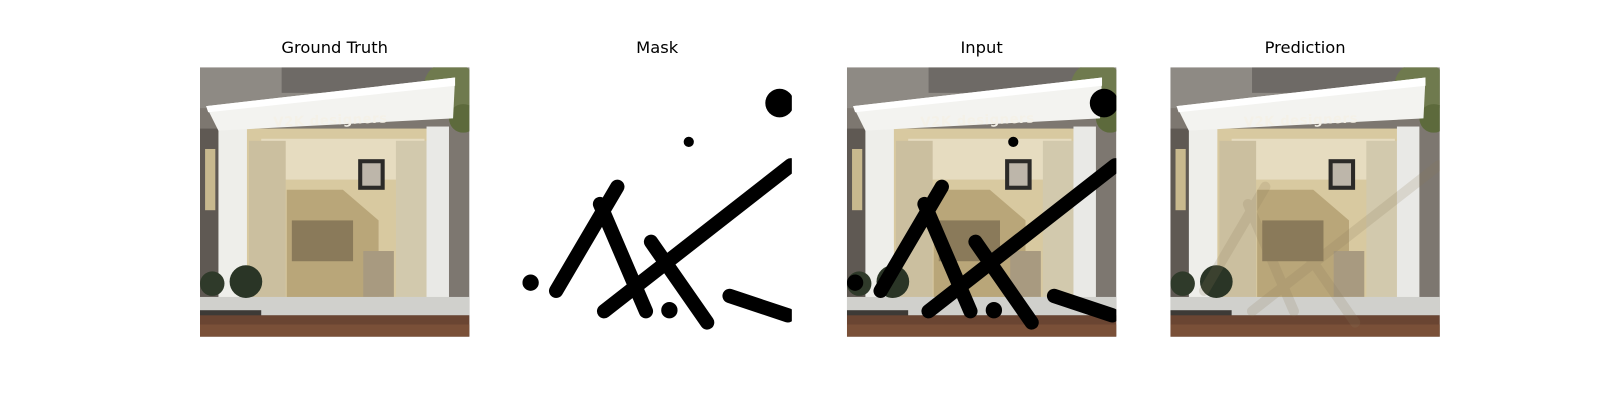 This screenshot has height=400, width=1600. What do you see at coordinates (982, 47) in the screenshot?
I see `panel-title: Input` at bounding box center [982, 47].